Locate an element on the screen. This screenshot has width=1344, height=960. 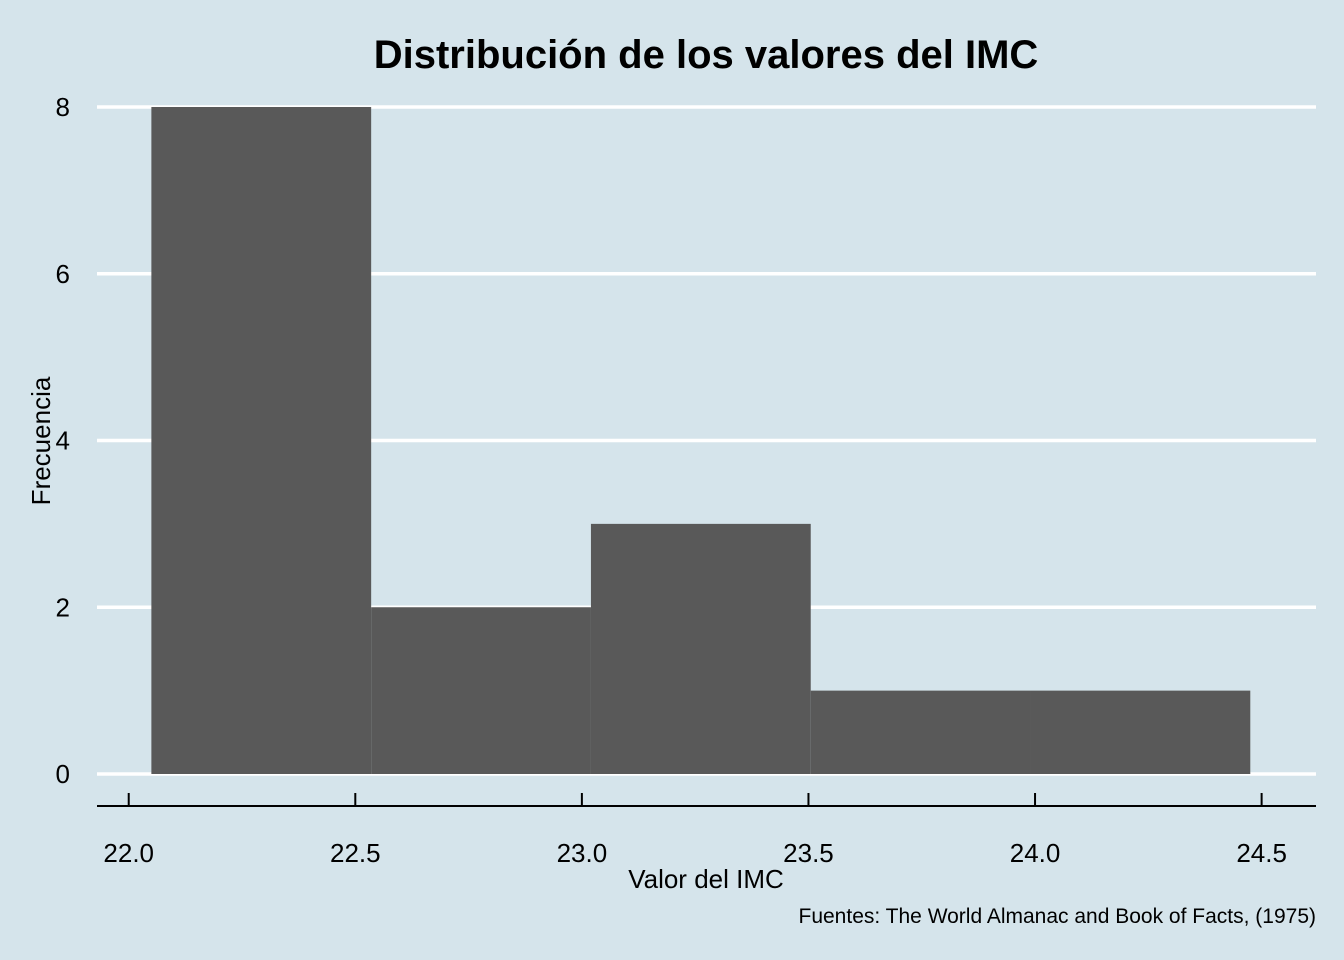
x-axis-label: Valor del IMC is located at coordinates (706, 879).